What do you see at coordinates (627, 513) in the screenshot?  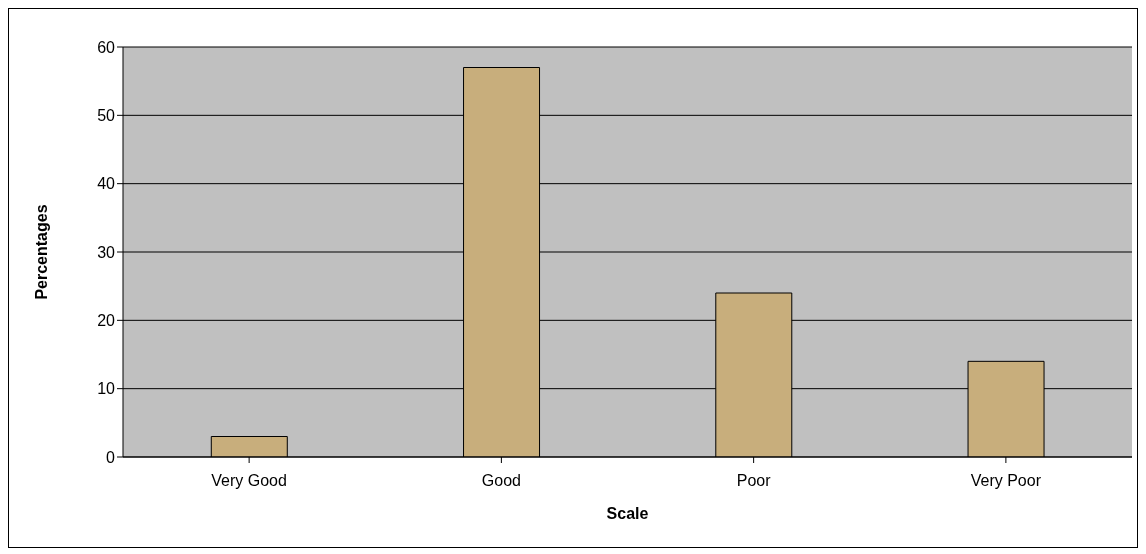 I see `x-axis-title: Scale` at bounding box center [627, 513].